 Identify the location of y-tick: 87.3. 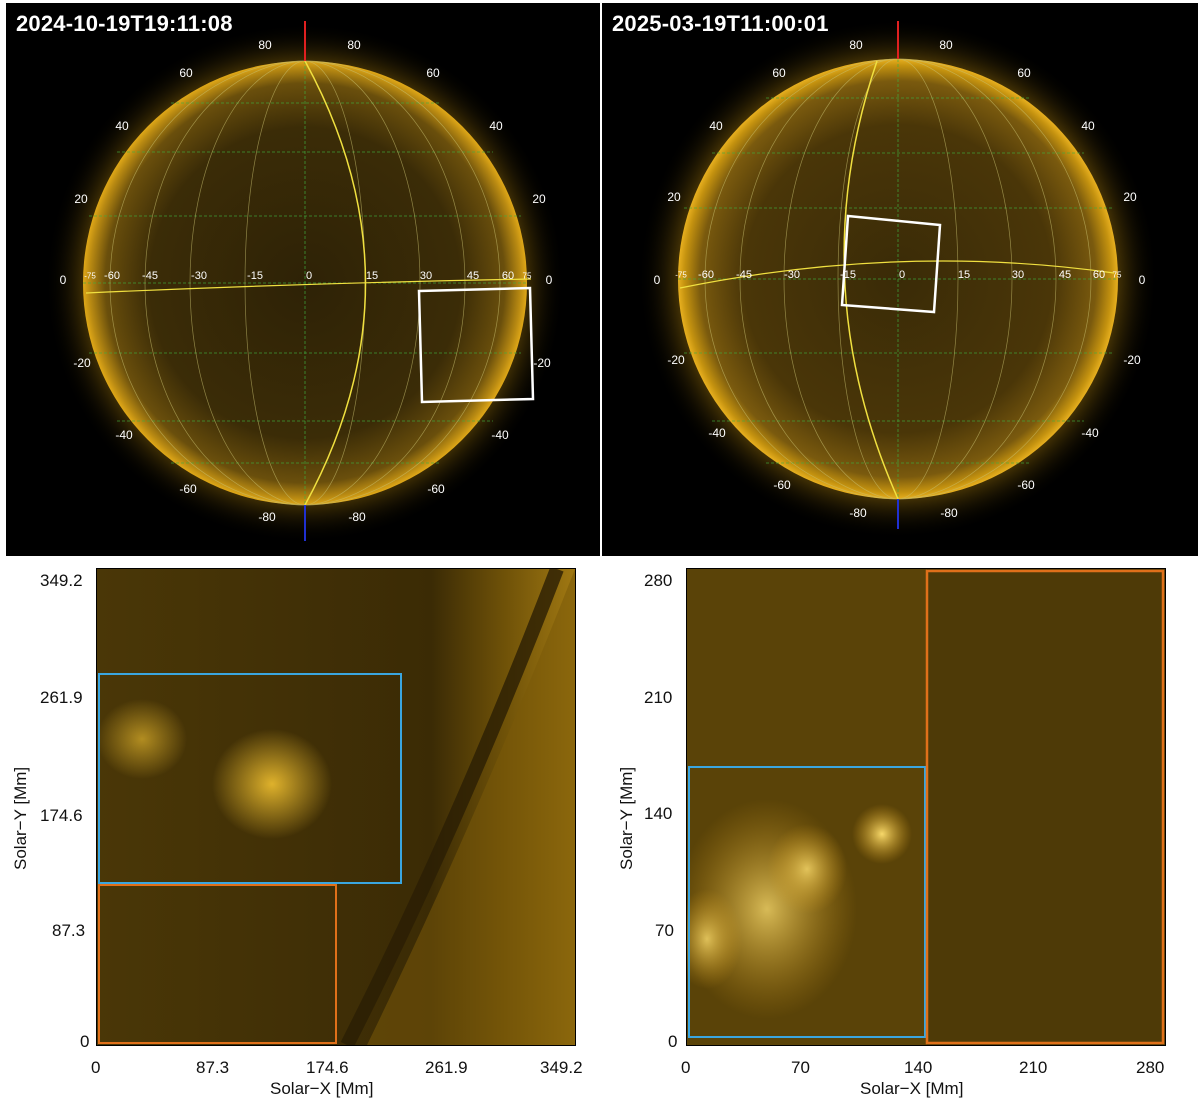
(69, 930).